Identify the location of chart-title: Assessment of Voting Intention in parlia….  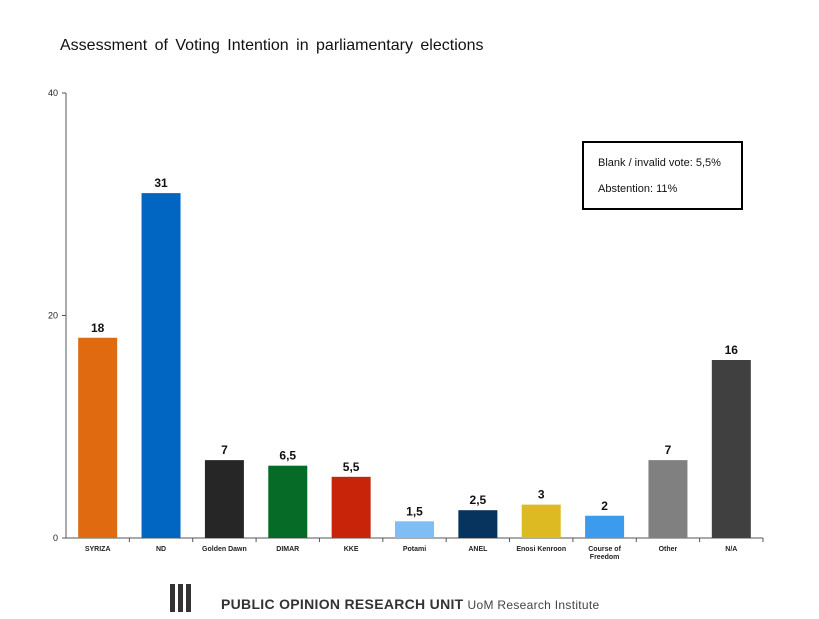
(272, 45).